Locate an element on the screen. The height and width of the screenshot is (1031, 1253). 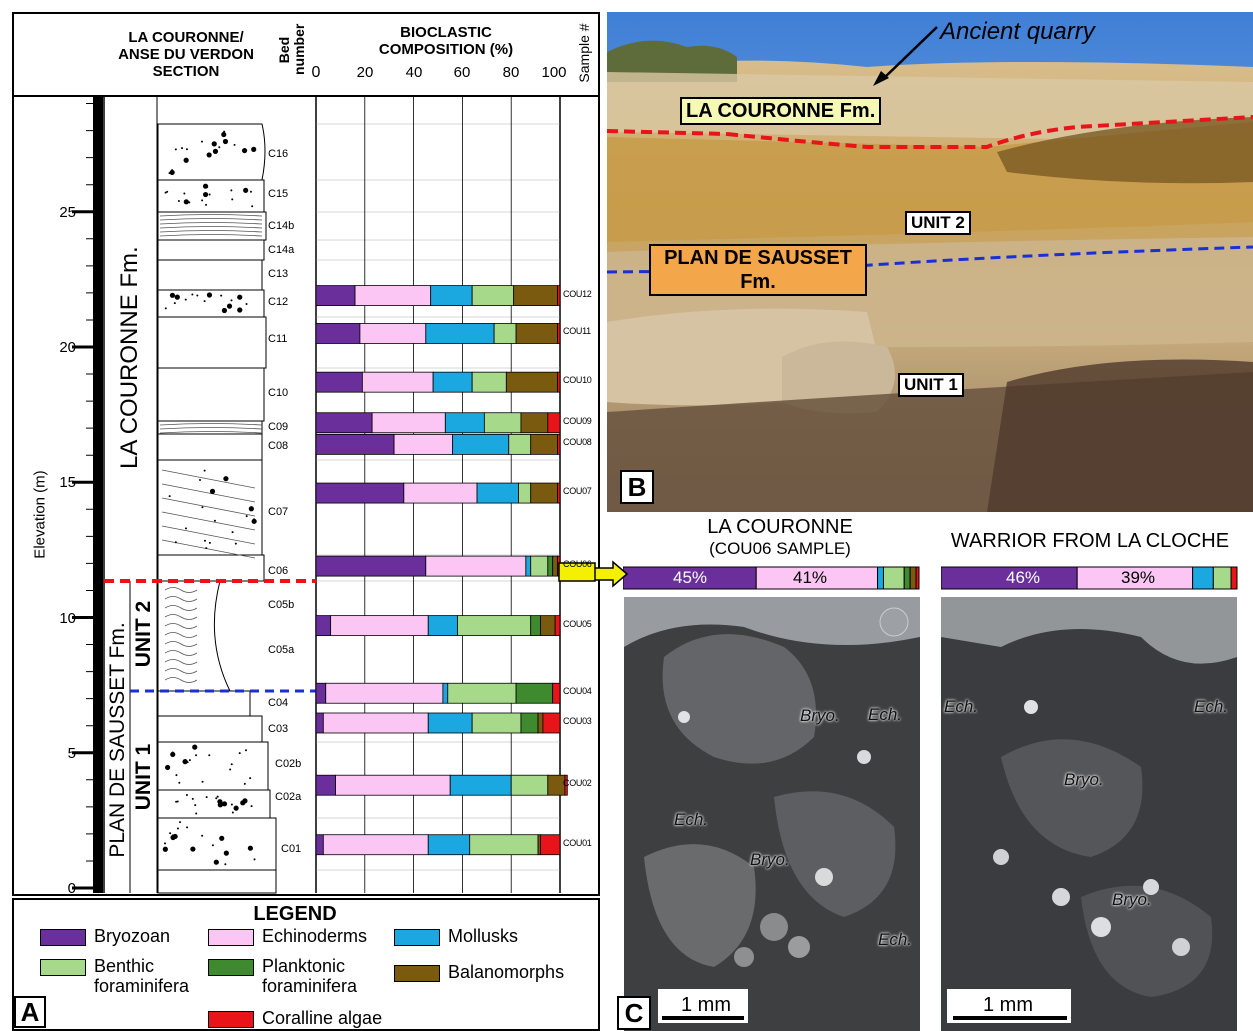
unit-2-label: UNIT 2 is located at coordinates (143, 634).